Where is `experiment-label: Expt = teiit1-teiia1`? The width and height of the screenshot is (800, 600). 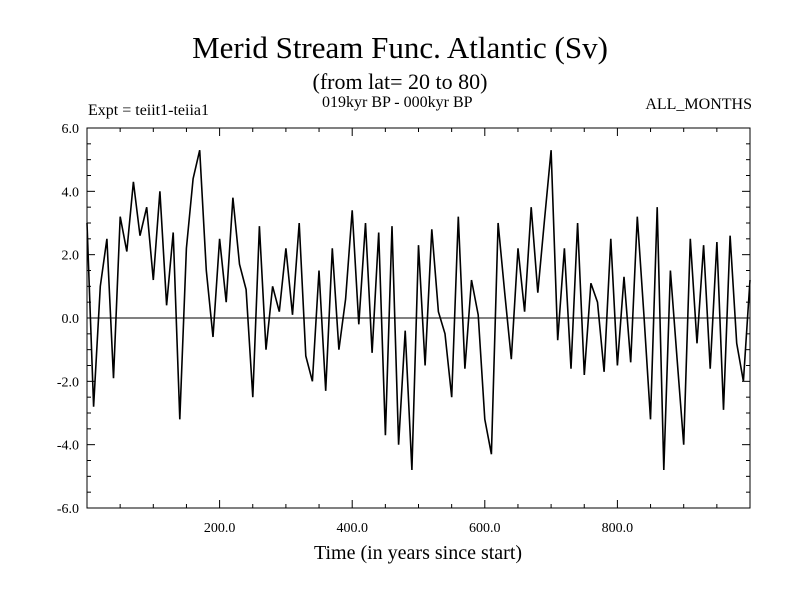 experiment-label: Expt = teiit1-teiia1 is located at coordinates (148, 110).